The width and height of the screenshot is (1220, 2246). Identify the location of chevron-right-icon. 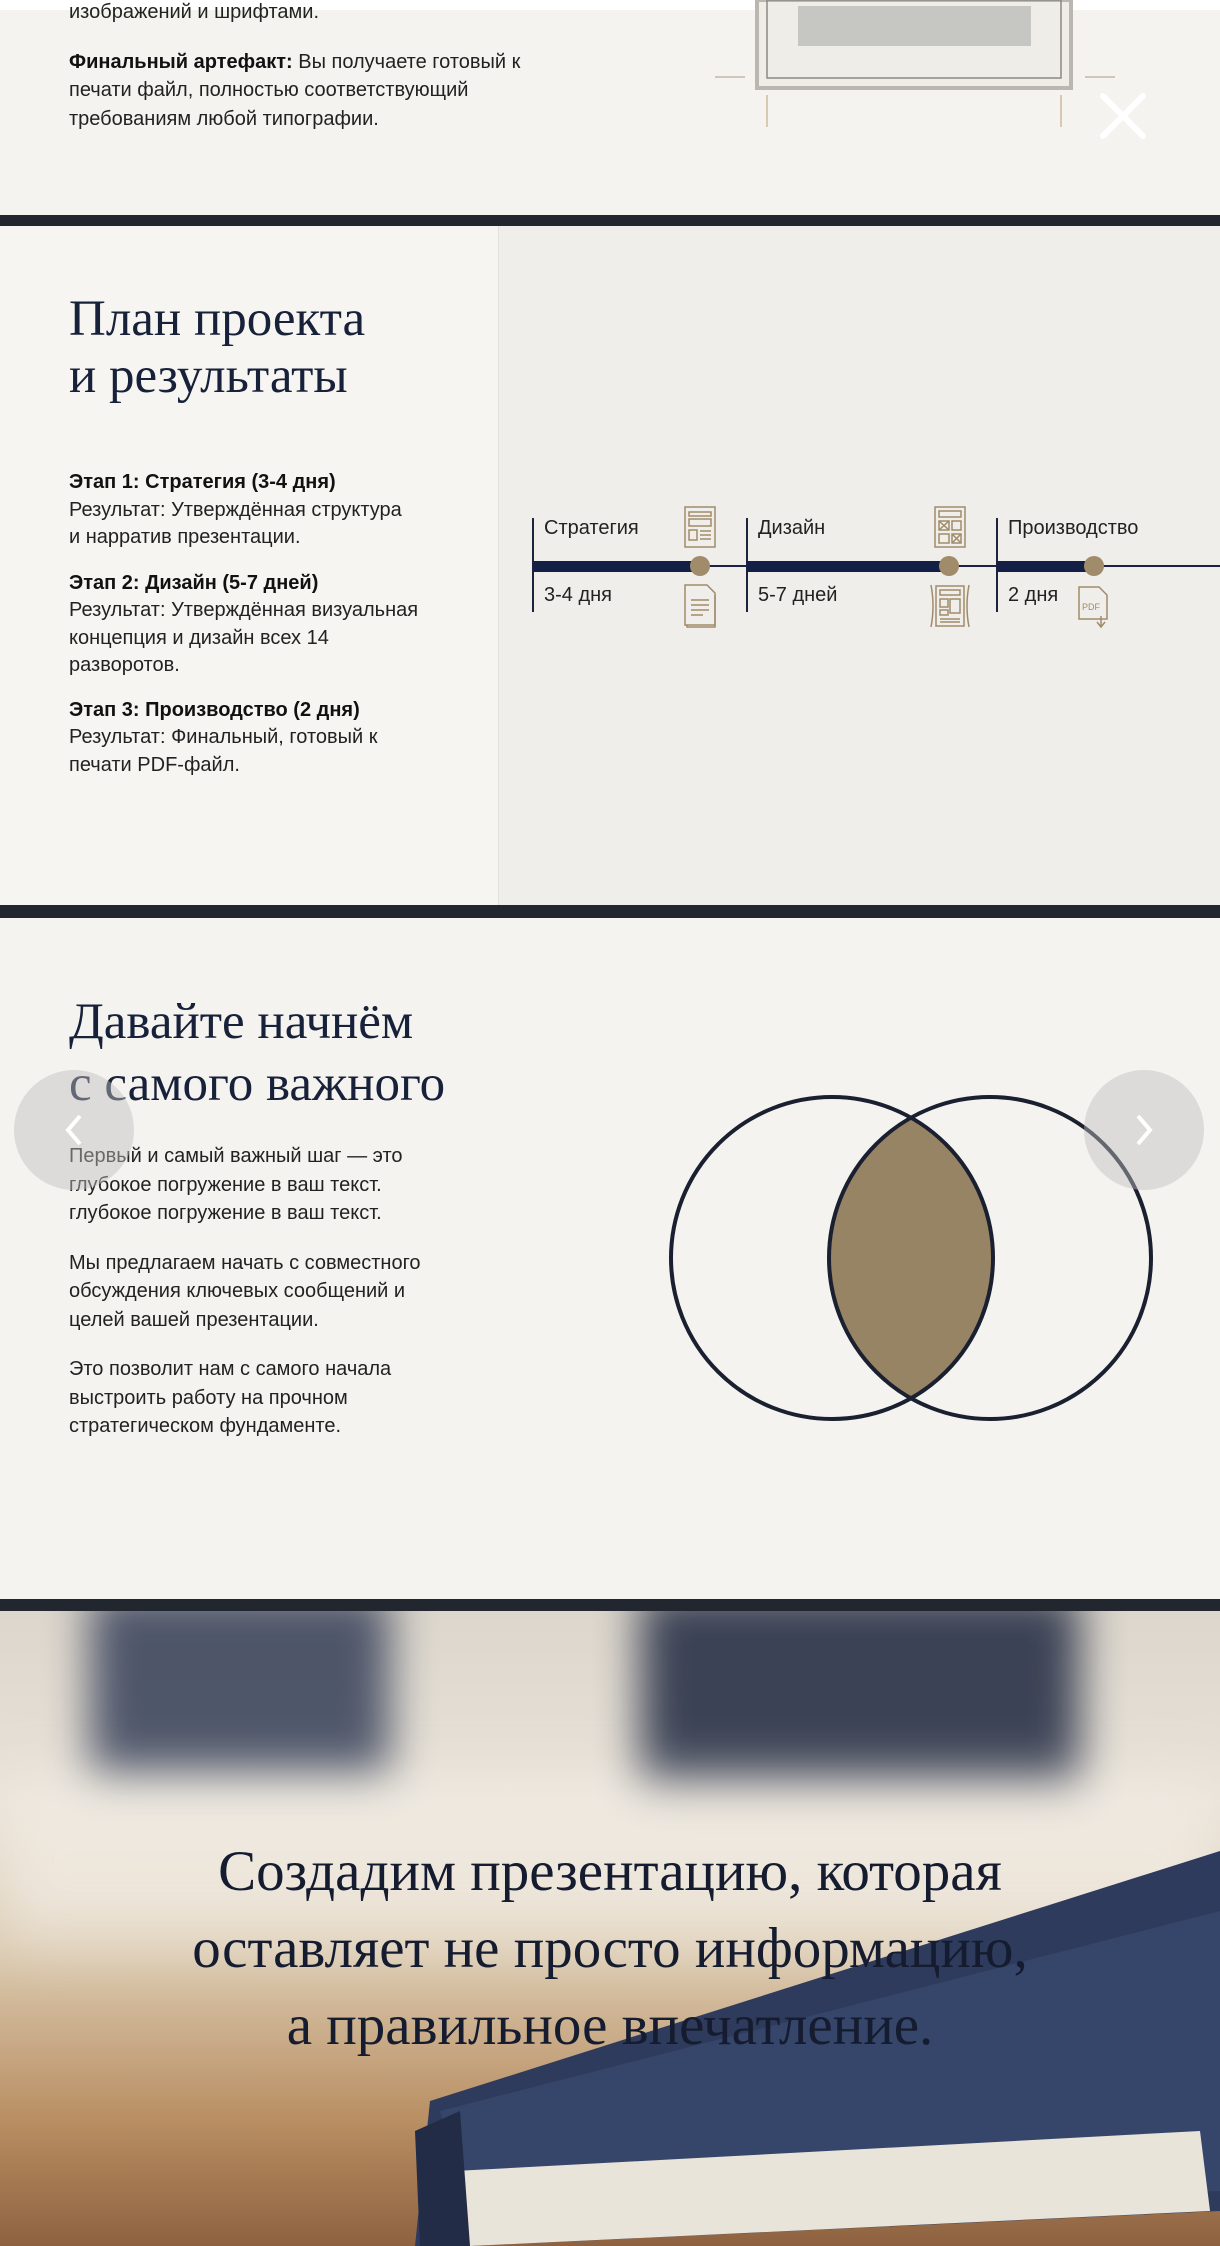
(1144, 1130).